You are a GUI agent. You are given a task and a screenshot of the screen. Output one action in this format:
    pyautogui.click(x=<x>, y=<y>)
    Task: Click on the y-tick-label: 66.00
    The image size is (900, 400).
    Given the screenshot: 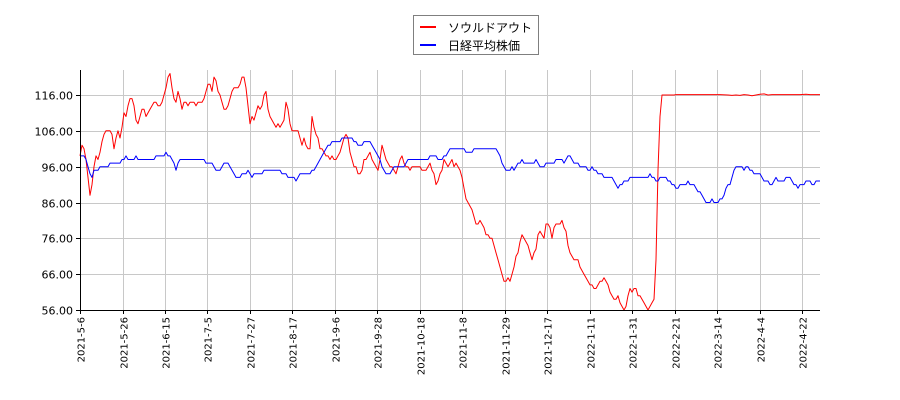 What is the action you would take?
    pyautogui.click(x=58, y=275)
    